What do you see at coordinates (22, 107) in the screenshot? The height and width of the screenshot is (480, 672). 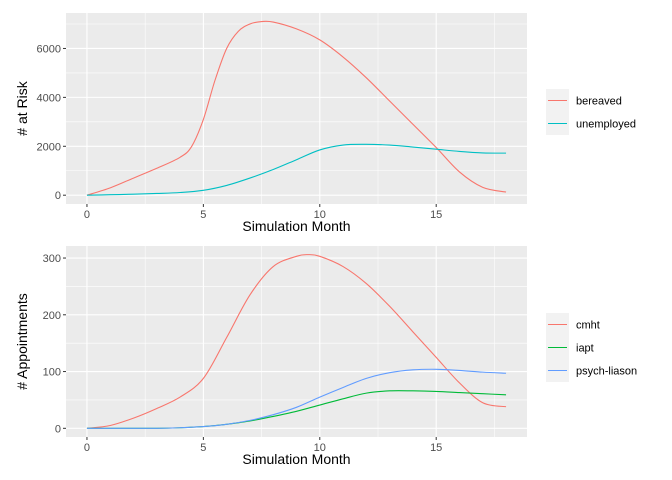 I see `y-axis-title: # at Risk` at bounding box center [22, 107].